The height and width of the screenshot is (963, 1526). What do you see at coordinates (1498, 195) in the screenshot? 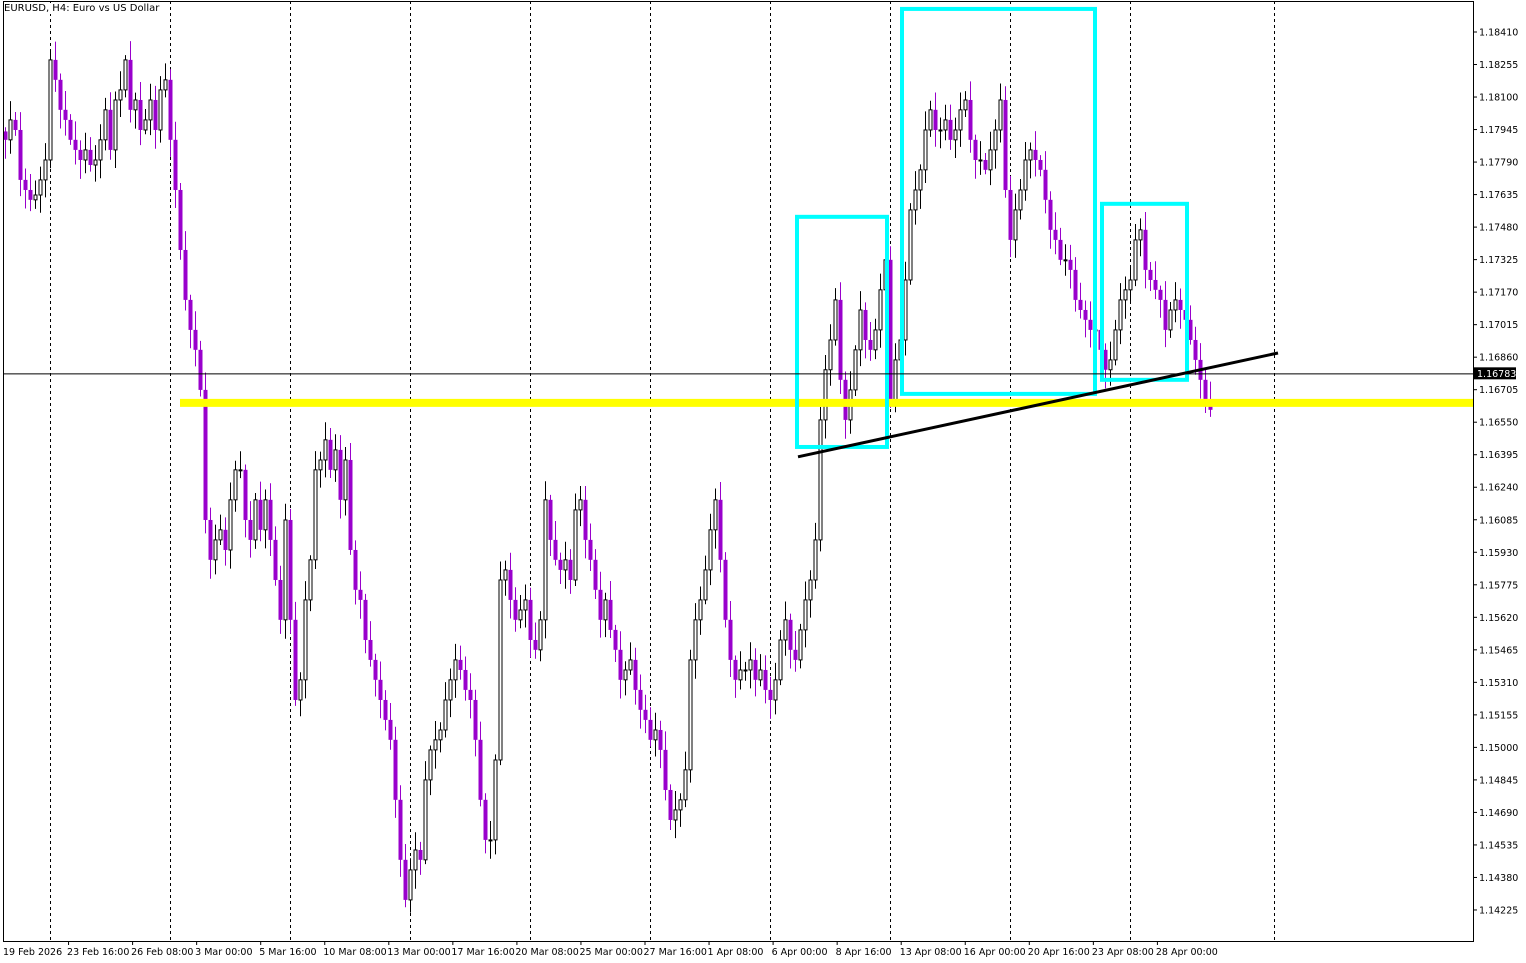
I see `price-label: 1.17635` at bounding box center [1498, 195].